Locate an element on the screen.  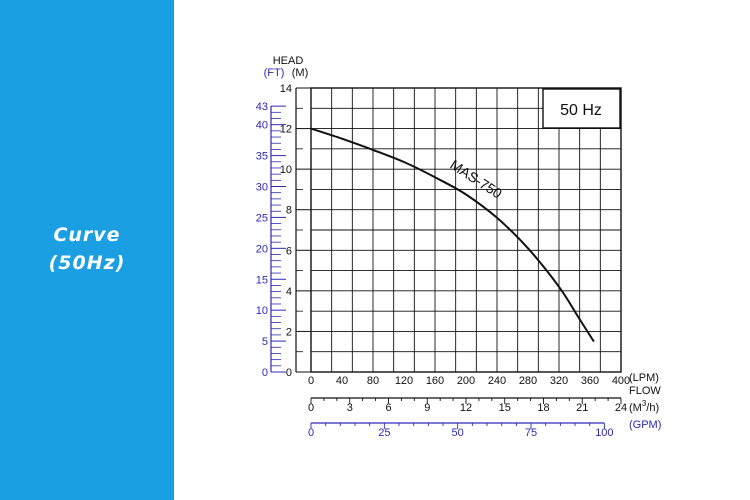
ft-tick-label: 30 is located at coordinates (262, 188).